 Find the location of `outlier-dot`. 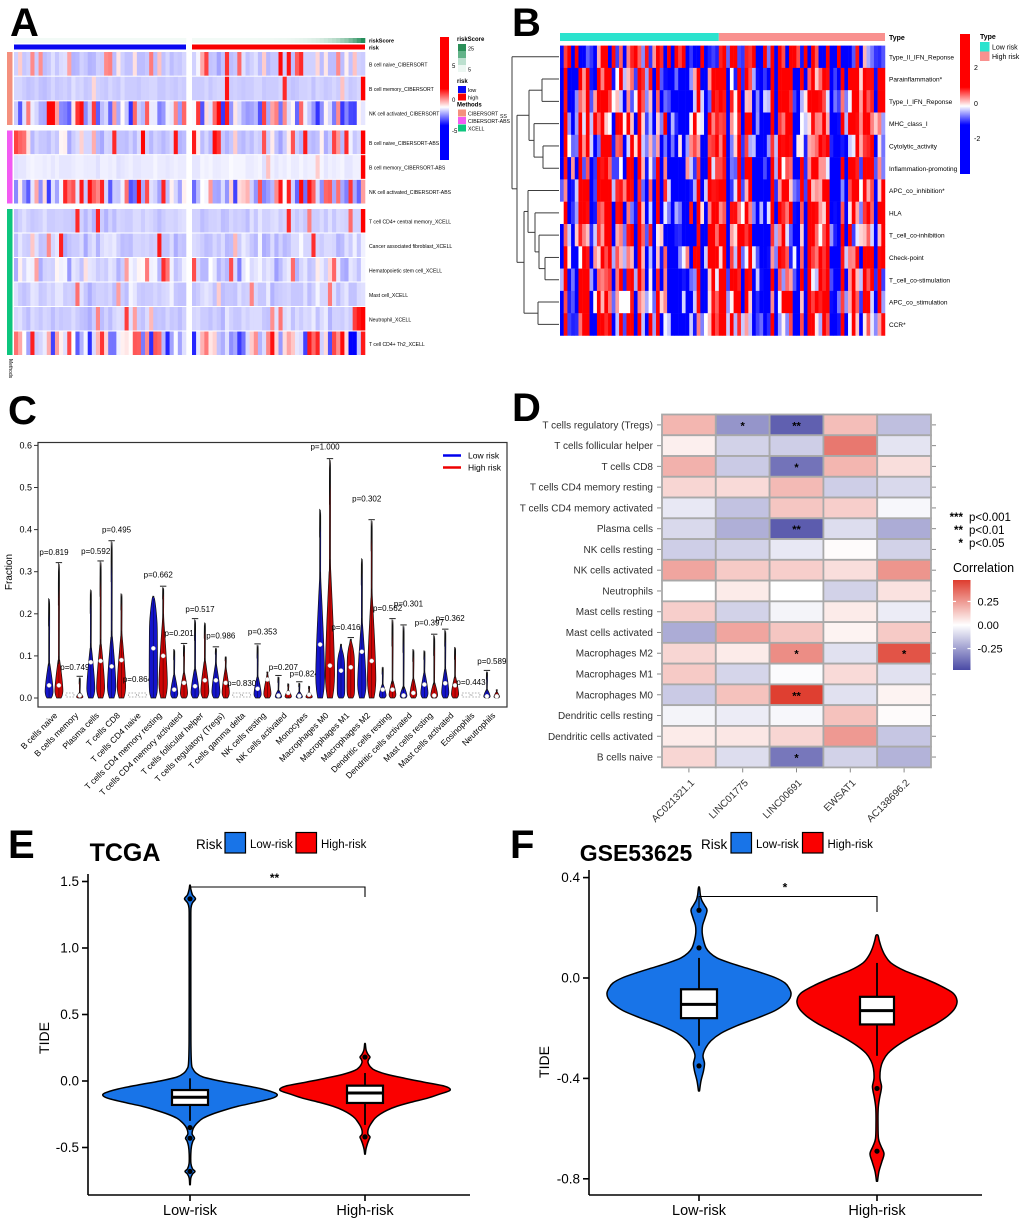

outlier-dot is located at coordinates (699, 910).